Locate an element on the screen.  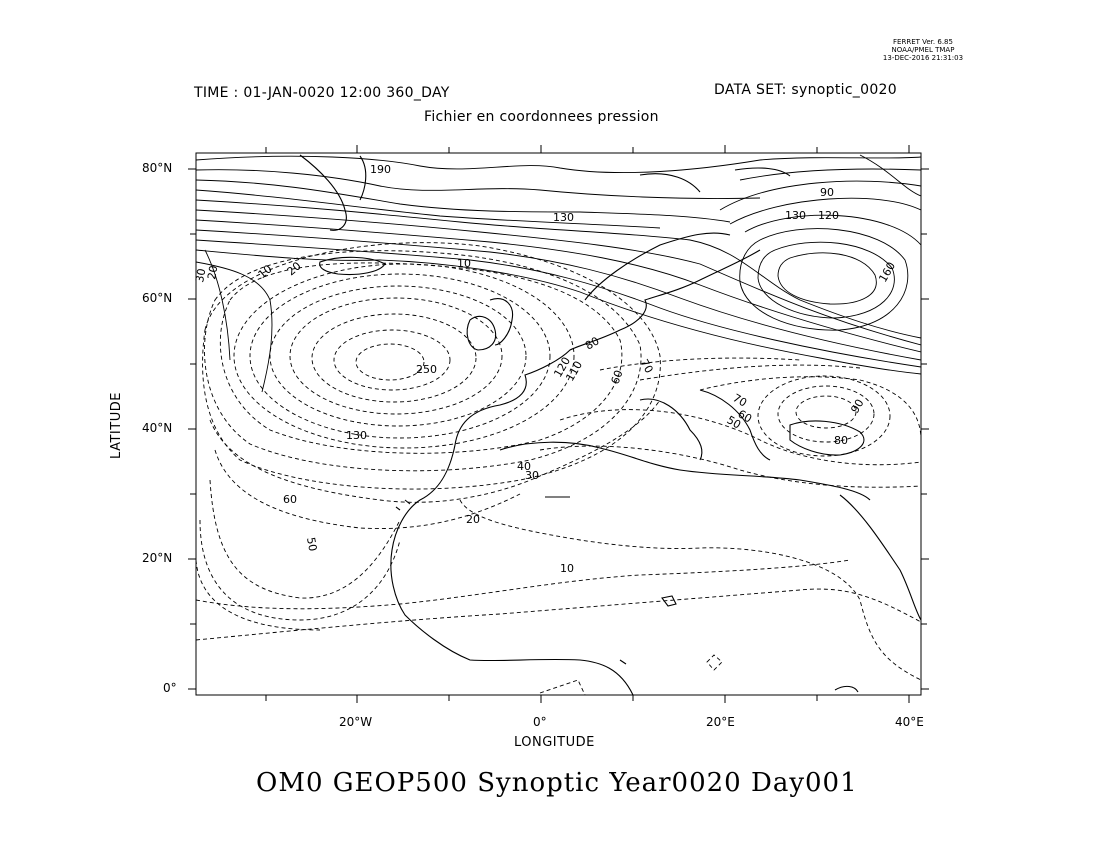
contour-label-130-north: 130 is located at coordinates (563, 217).